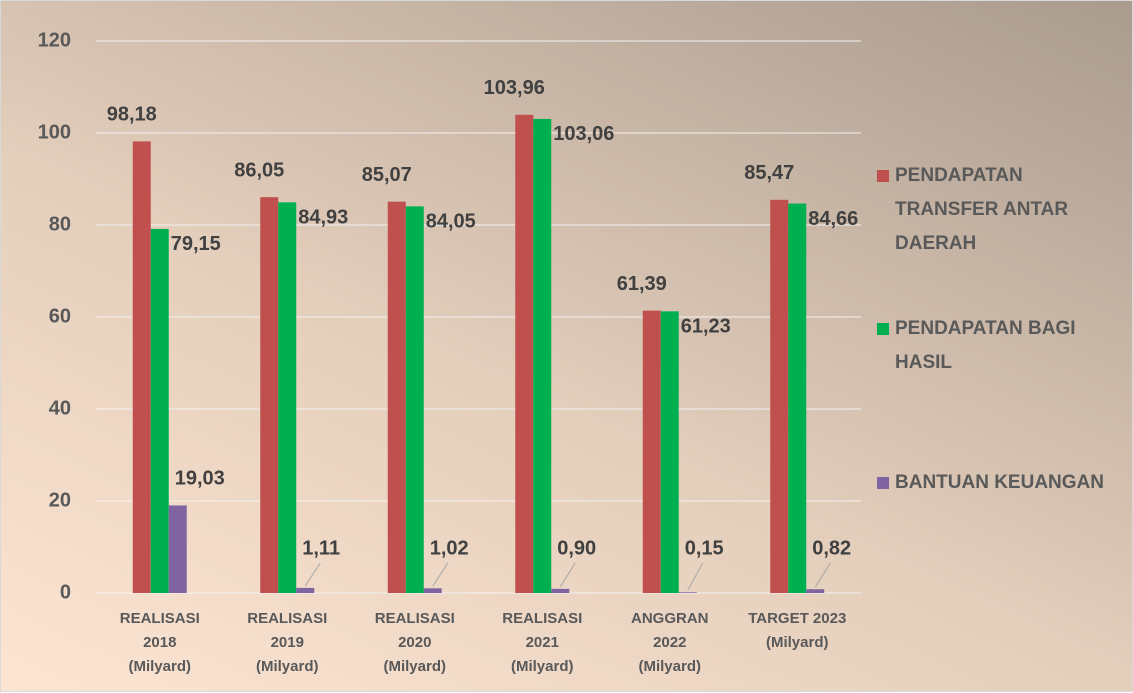 The height and width of the screenshot is (693, 1133). I want to click on value-label: 84,66, so click(833, 219).